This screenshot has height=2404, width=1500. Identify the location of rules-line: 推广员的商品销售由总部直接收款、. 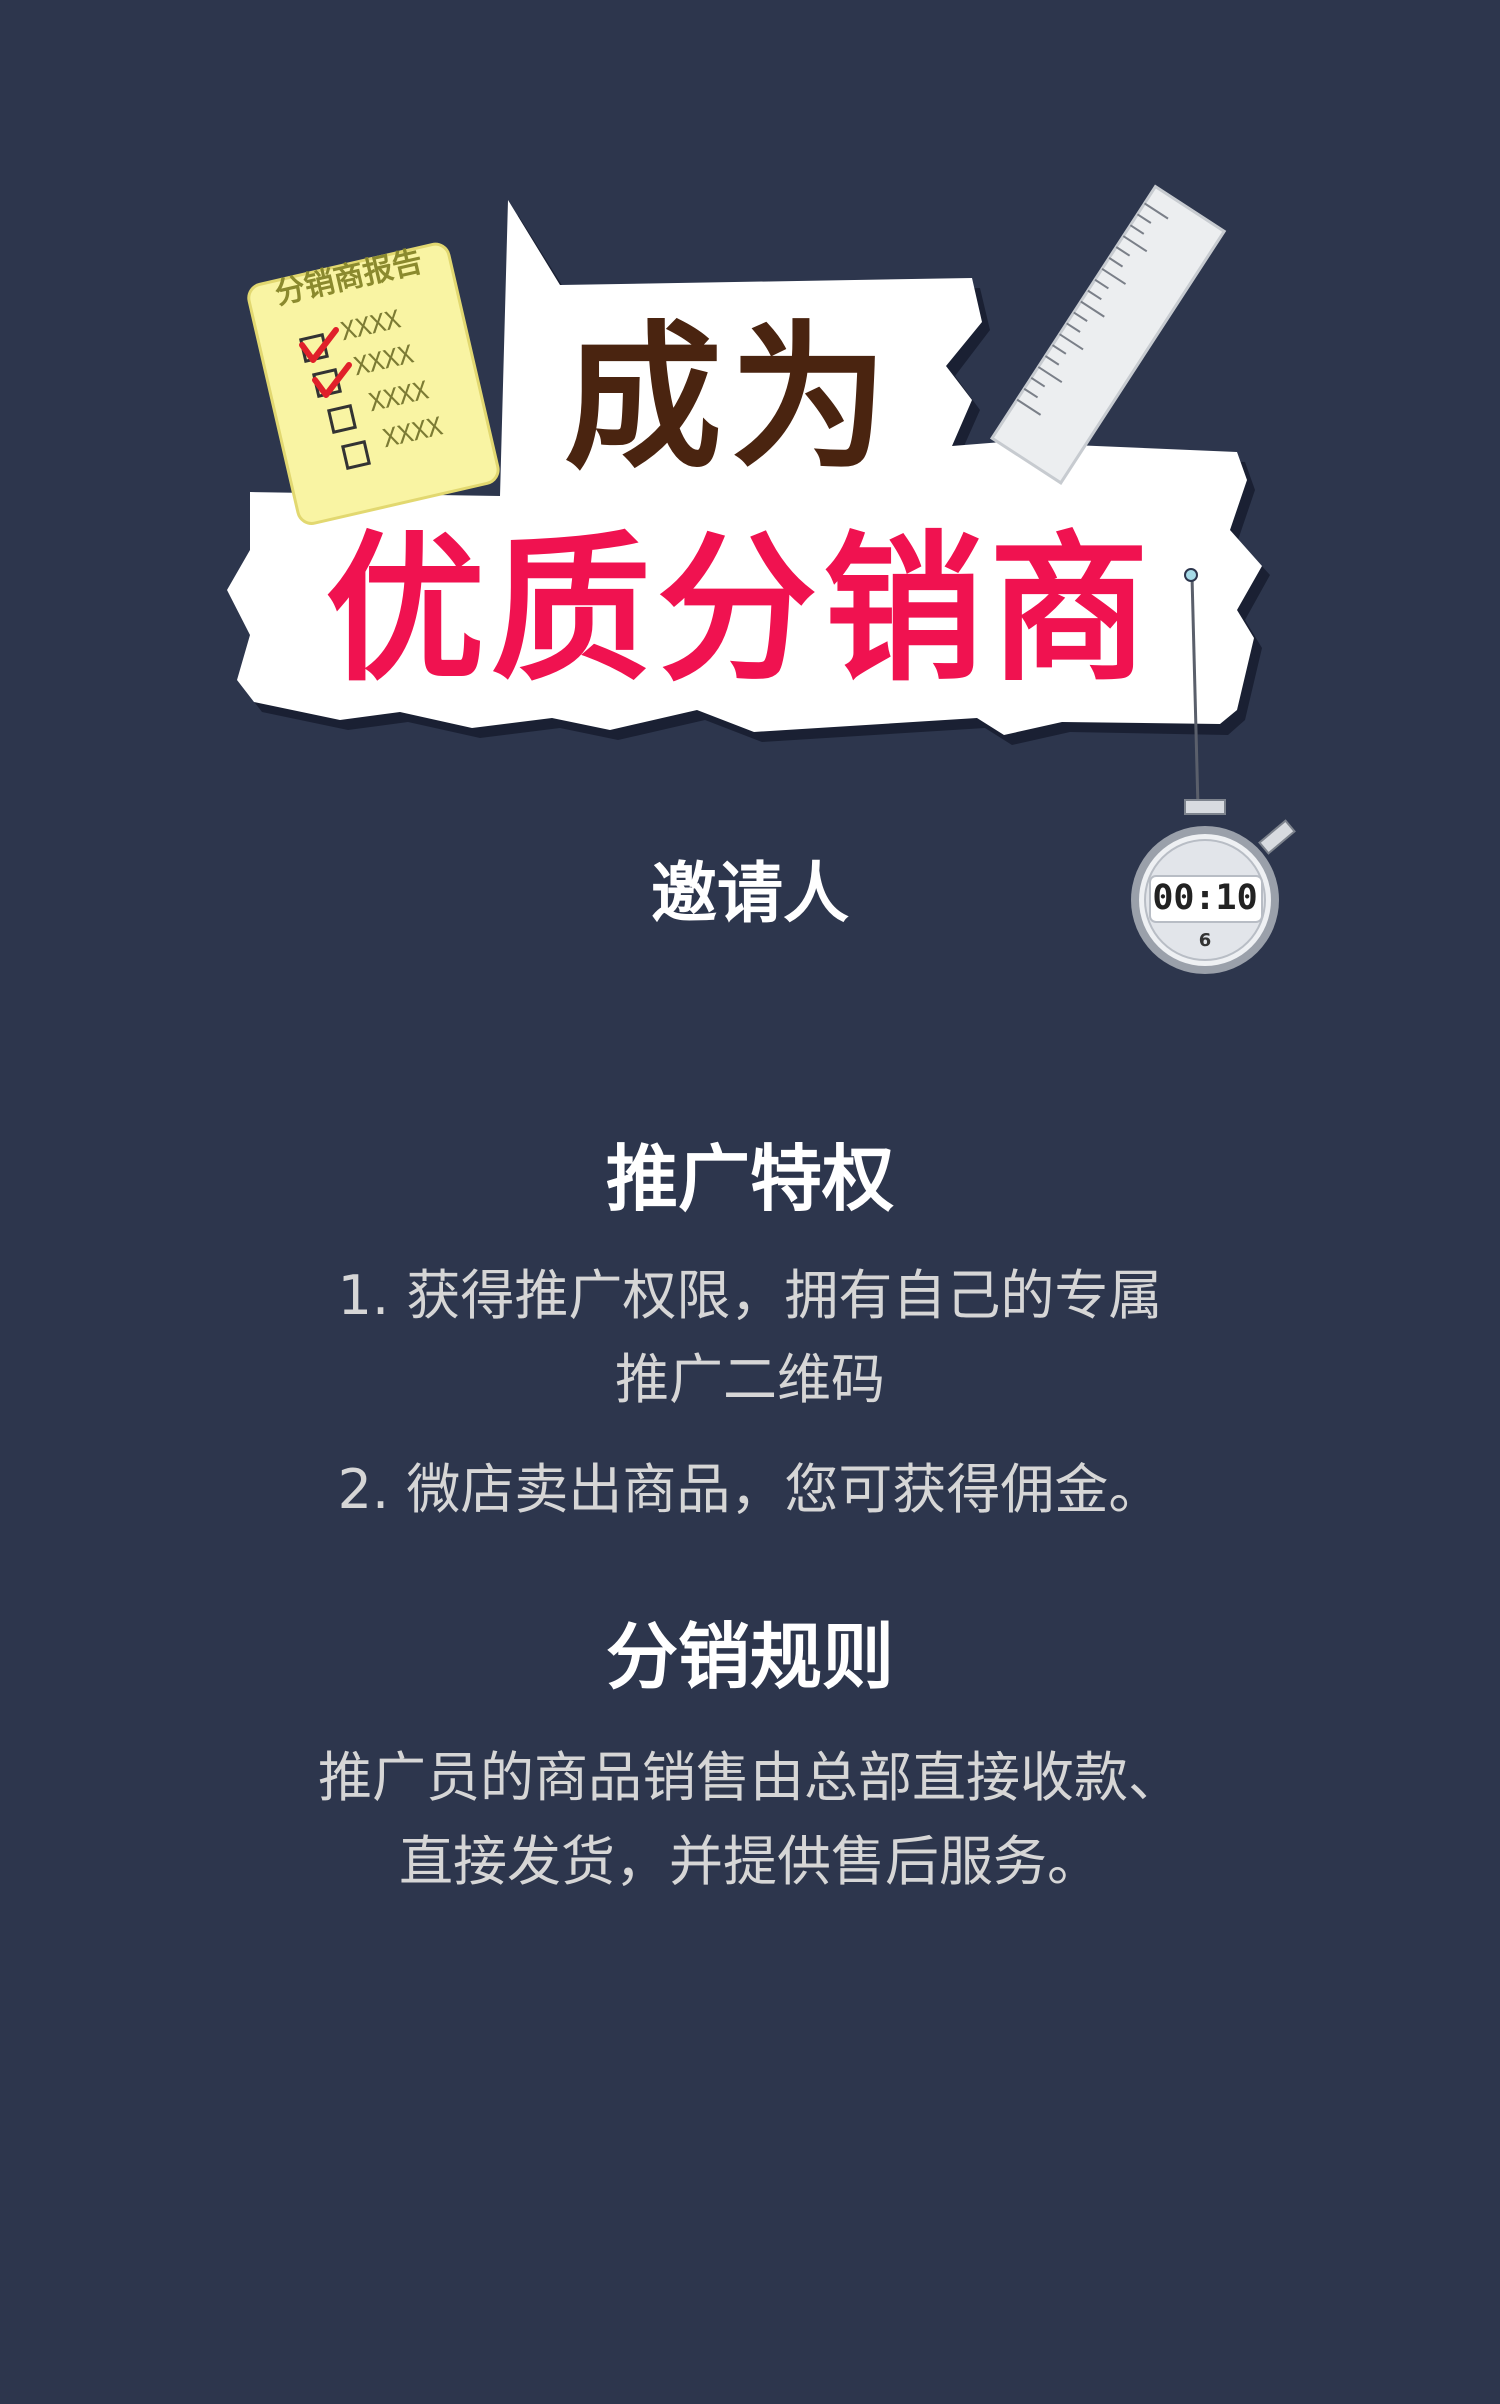
(750, 1777).